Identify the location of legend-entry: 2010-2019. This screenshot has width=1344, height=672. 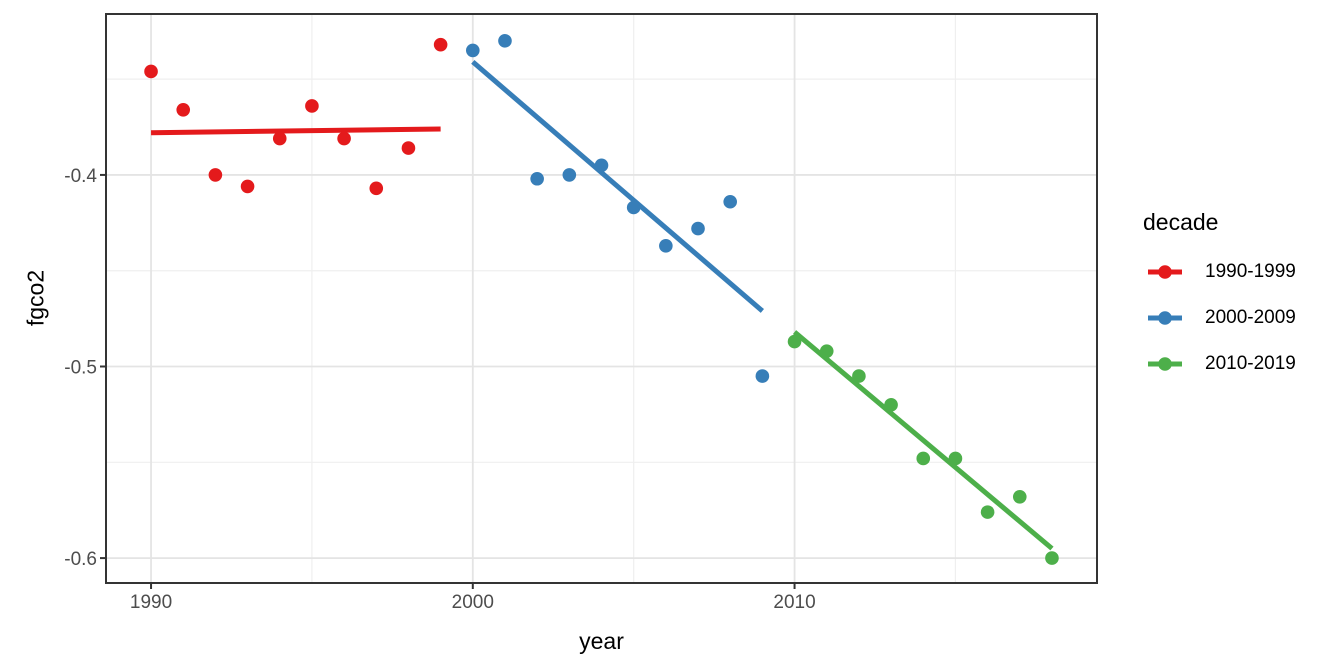
(1219, 363).